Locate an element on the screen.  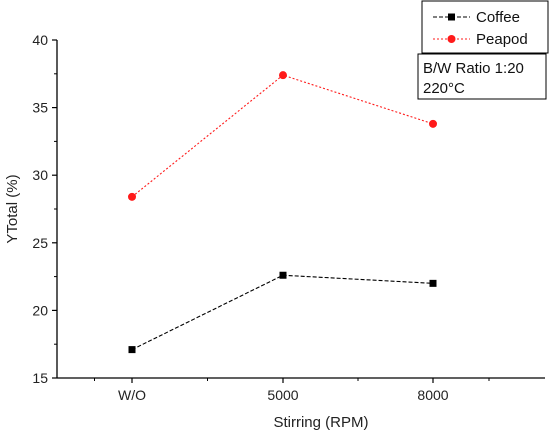
x-axis-label: Stirring (RPM) is located at coordinates (320, 422).